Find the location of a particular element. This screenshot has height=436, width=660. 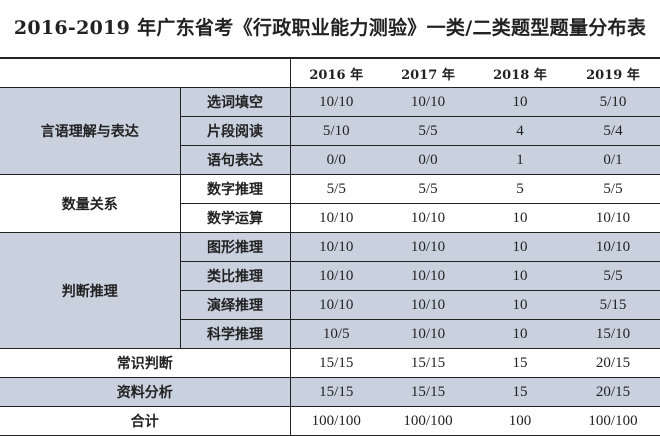

category-cell: 资料分析 is located at coordinates (145, 392).